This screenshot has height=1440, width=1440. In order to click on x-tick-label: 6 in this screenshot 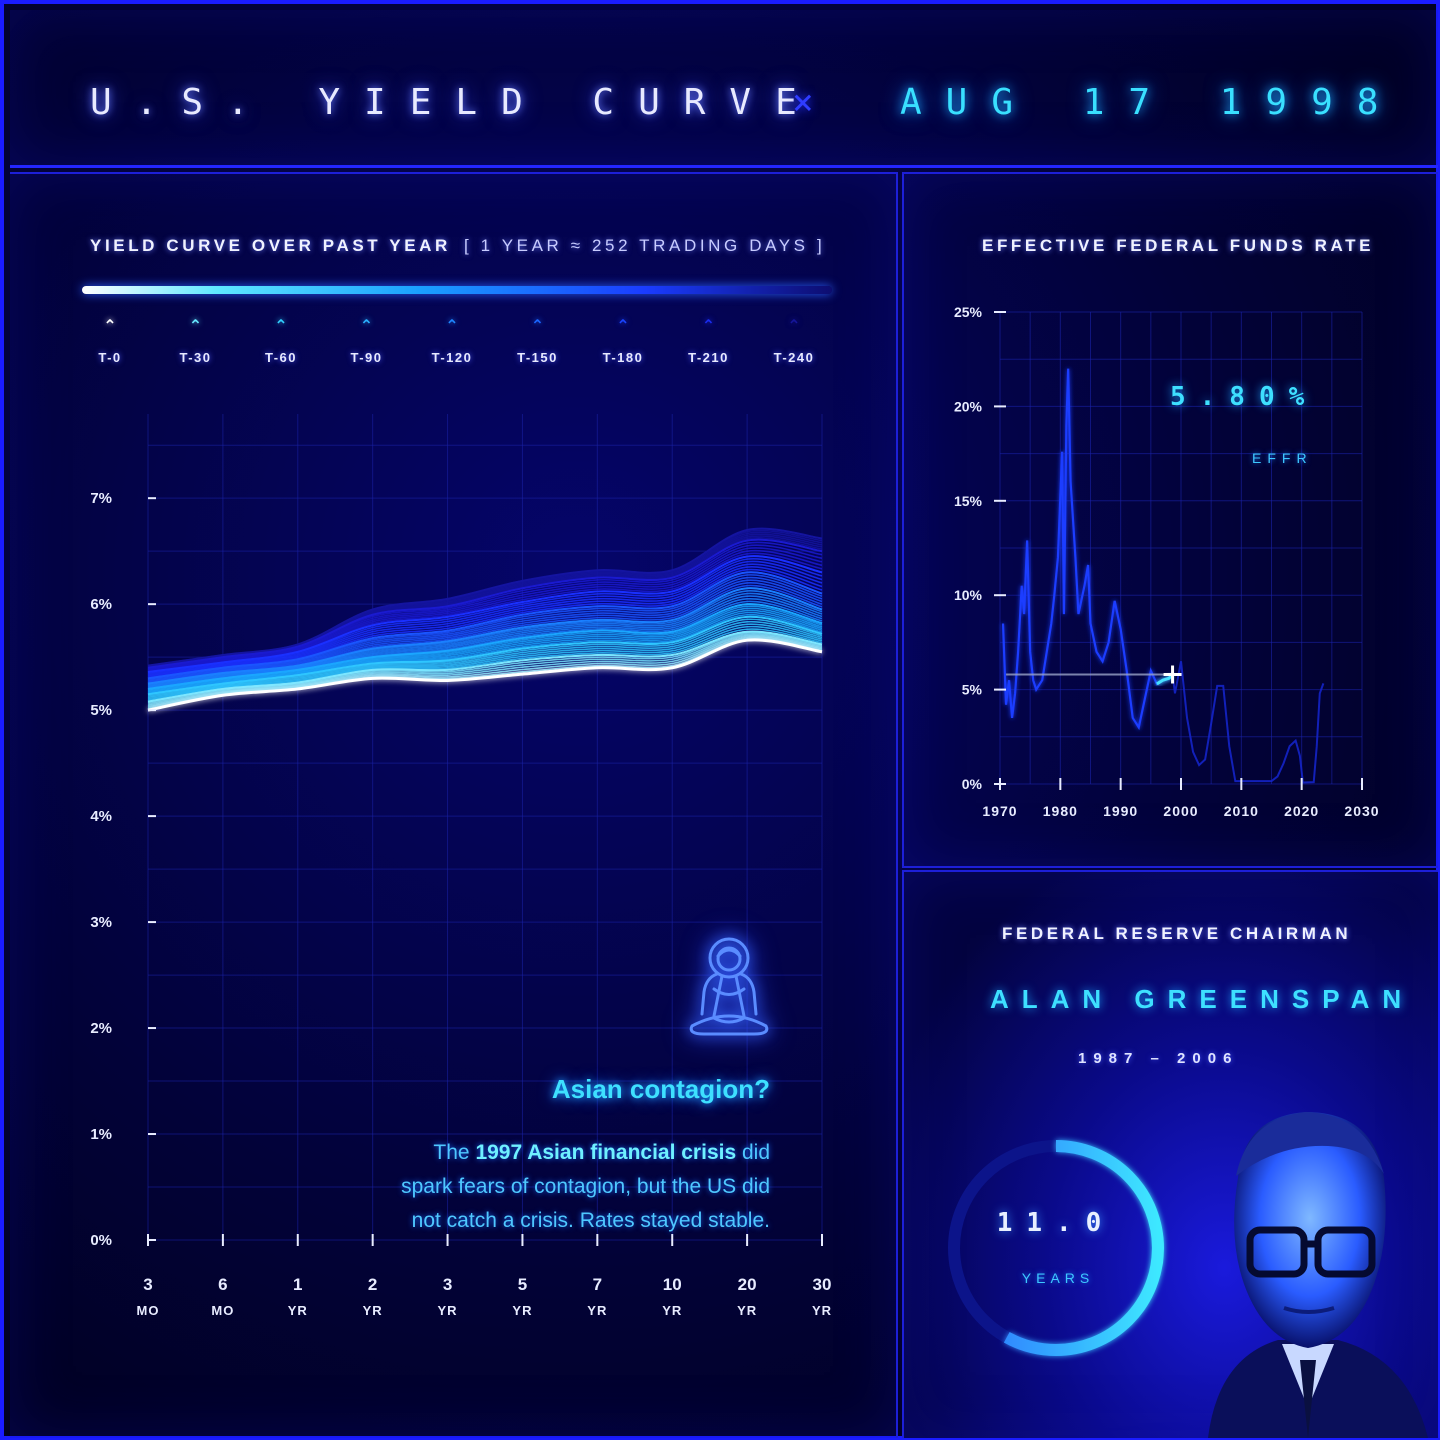, I will do `click(222, 1284)`.